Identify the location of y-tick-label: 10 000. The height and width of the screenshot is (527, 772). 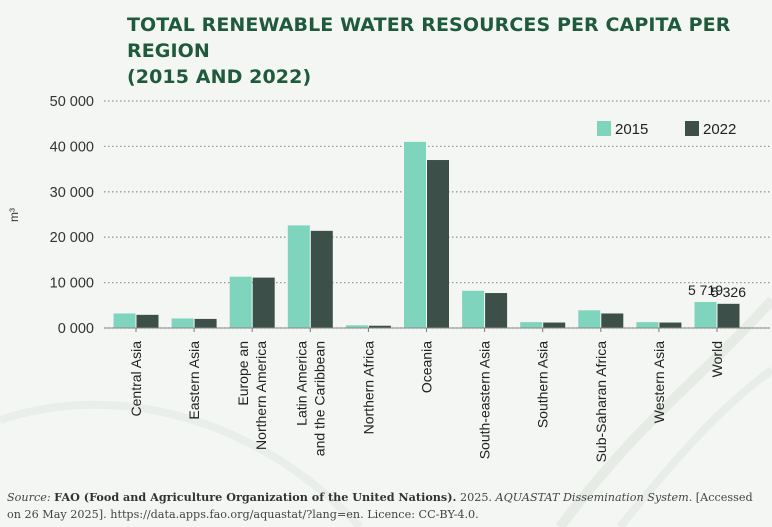
(72, 284).